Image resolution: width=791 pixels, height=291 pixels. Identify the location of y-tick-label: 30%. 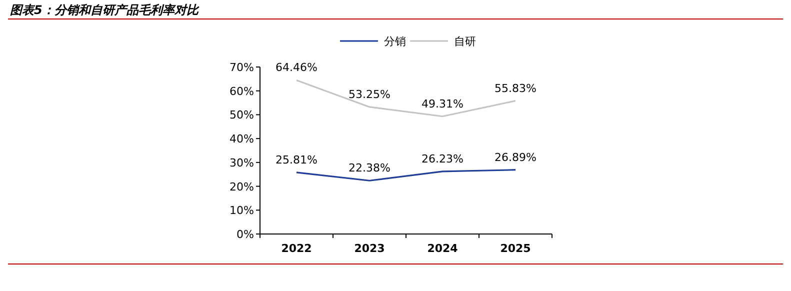
(242, 163).